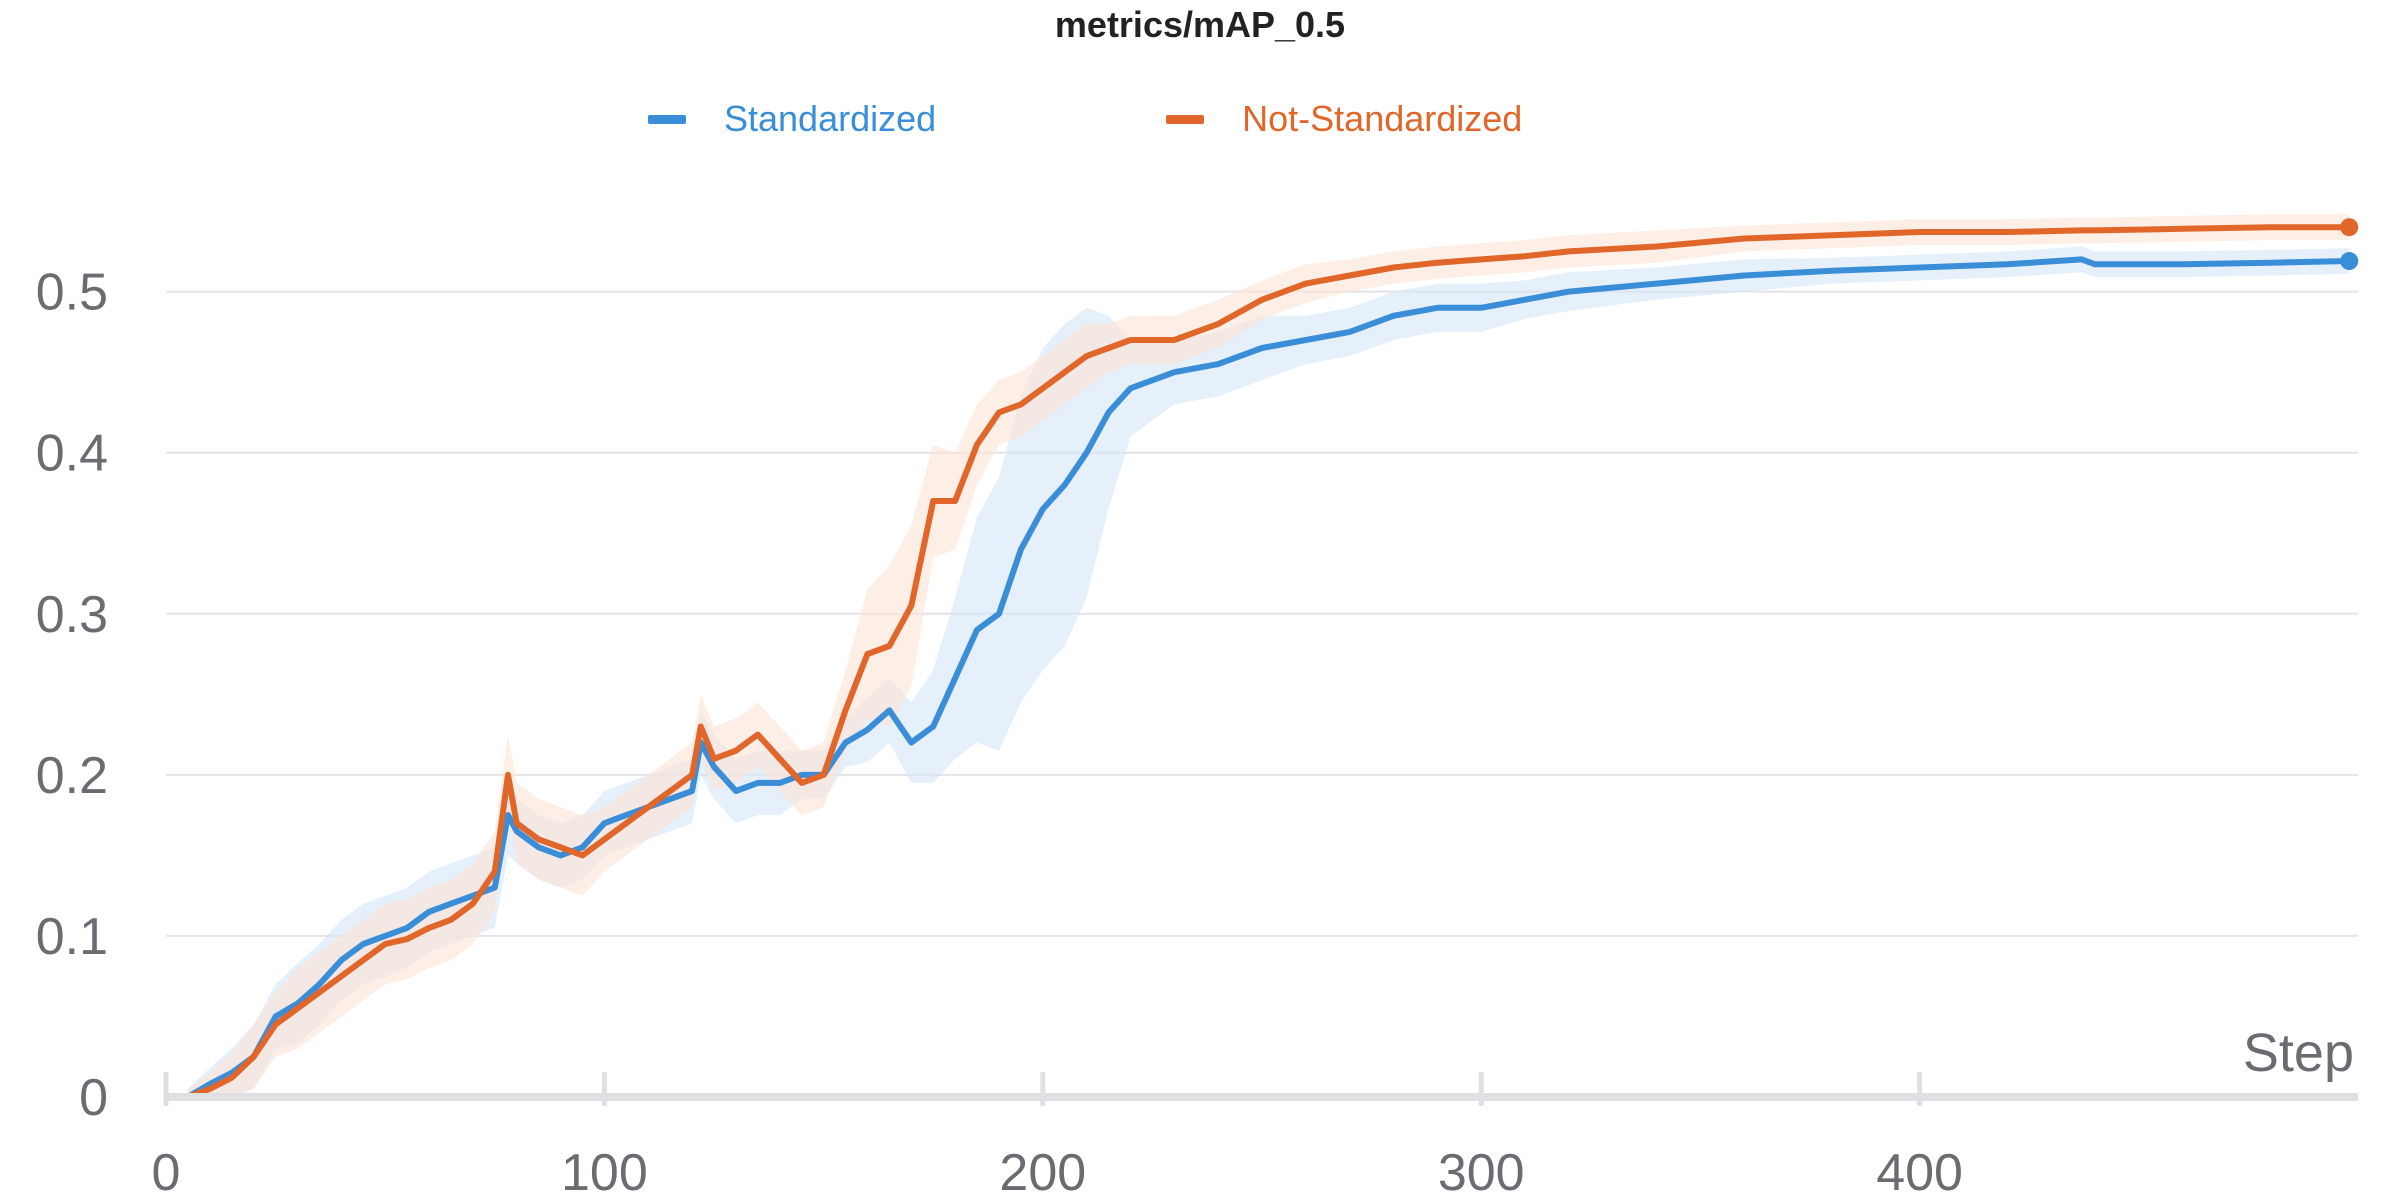  What do you see at coordinates (72, 615) in the screenshot?
I see `y-tick-label: 0.3` at bounding box center [72, 615].